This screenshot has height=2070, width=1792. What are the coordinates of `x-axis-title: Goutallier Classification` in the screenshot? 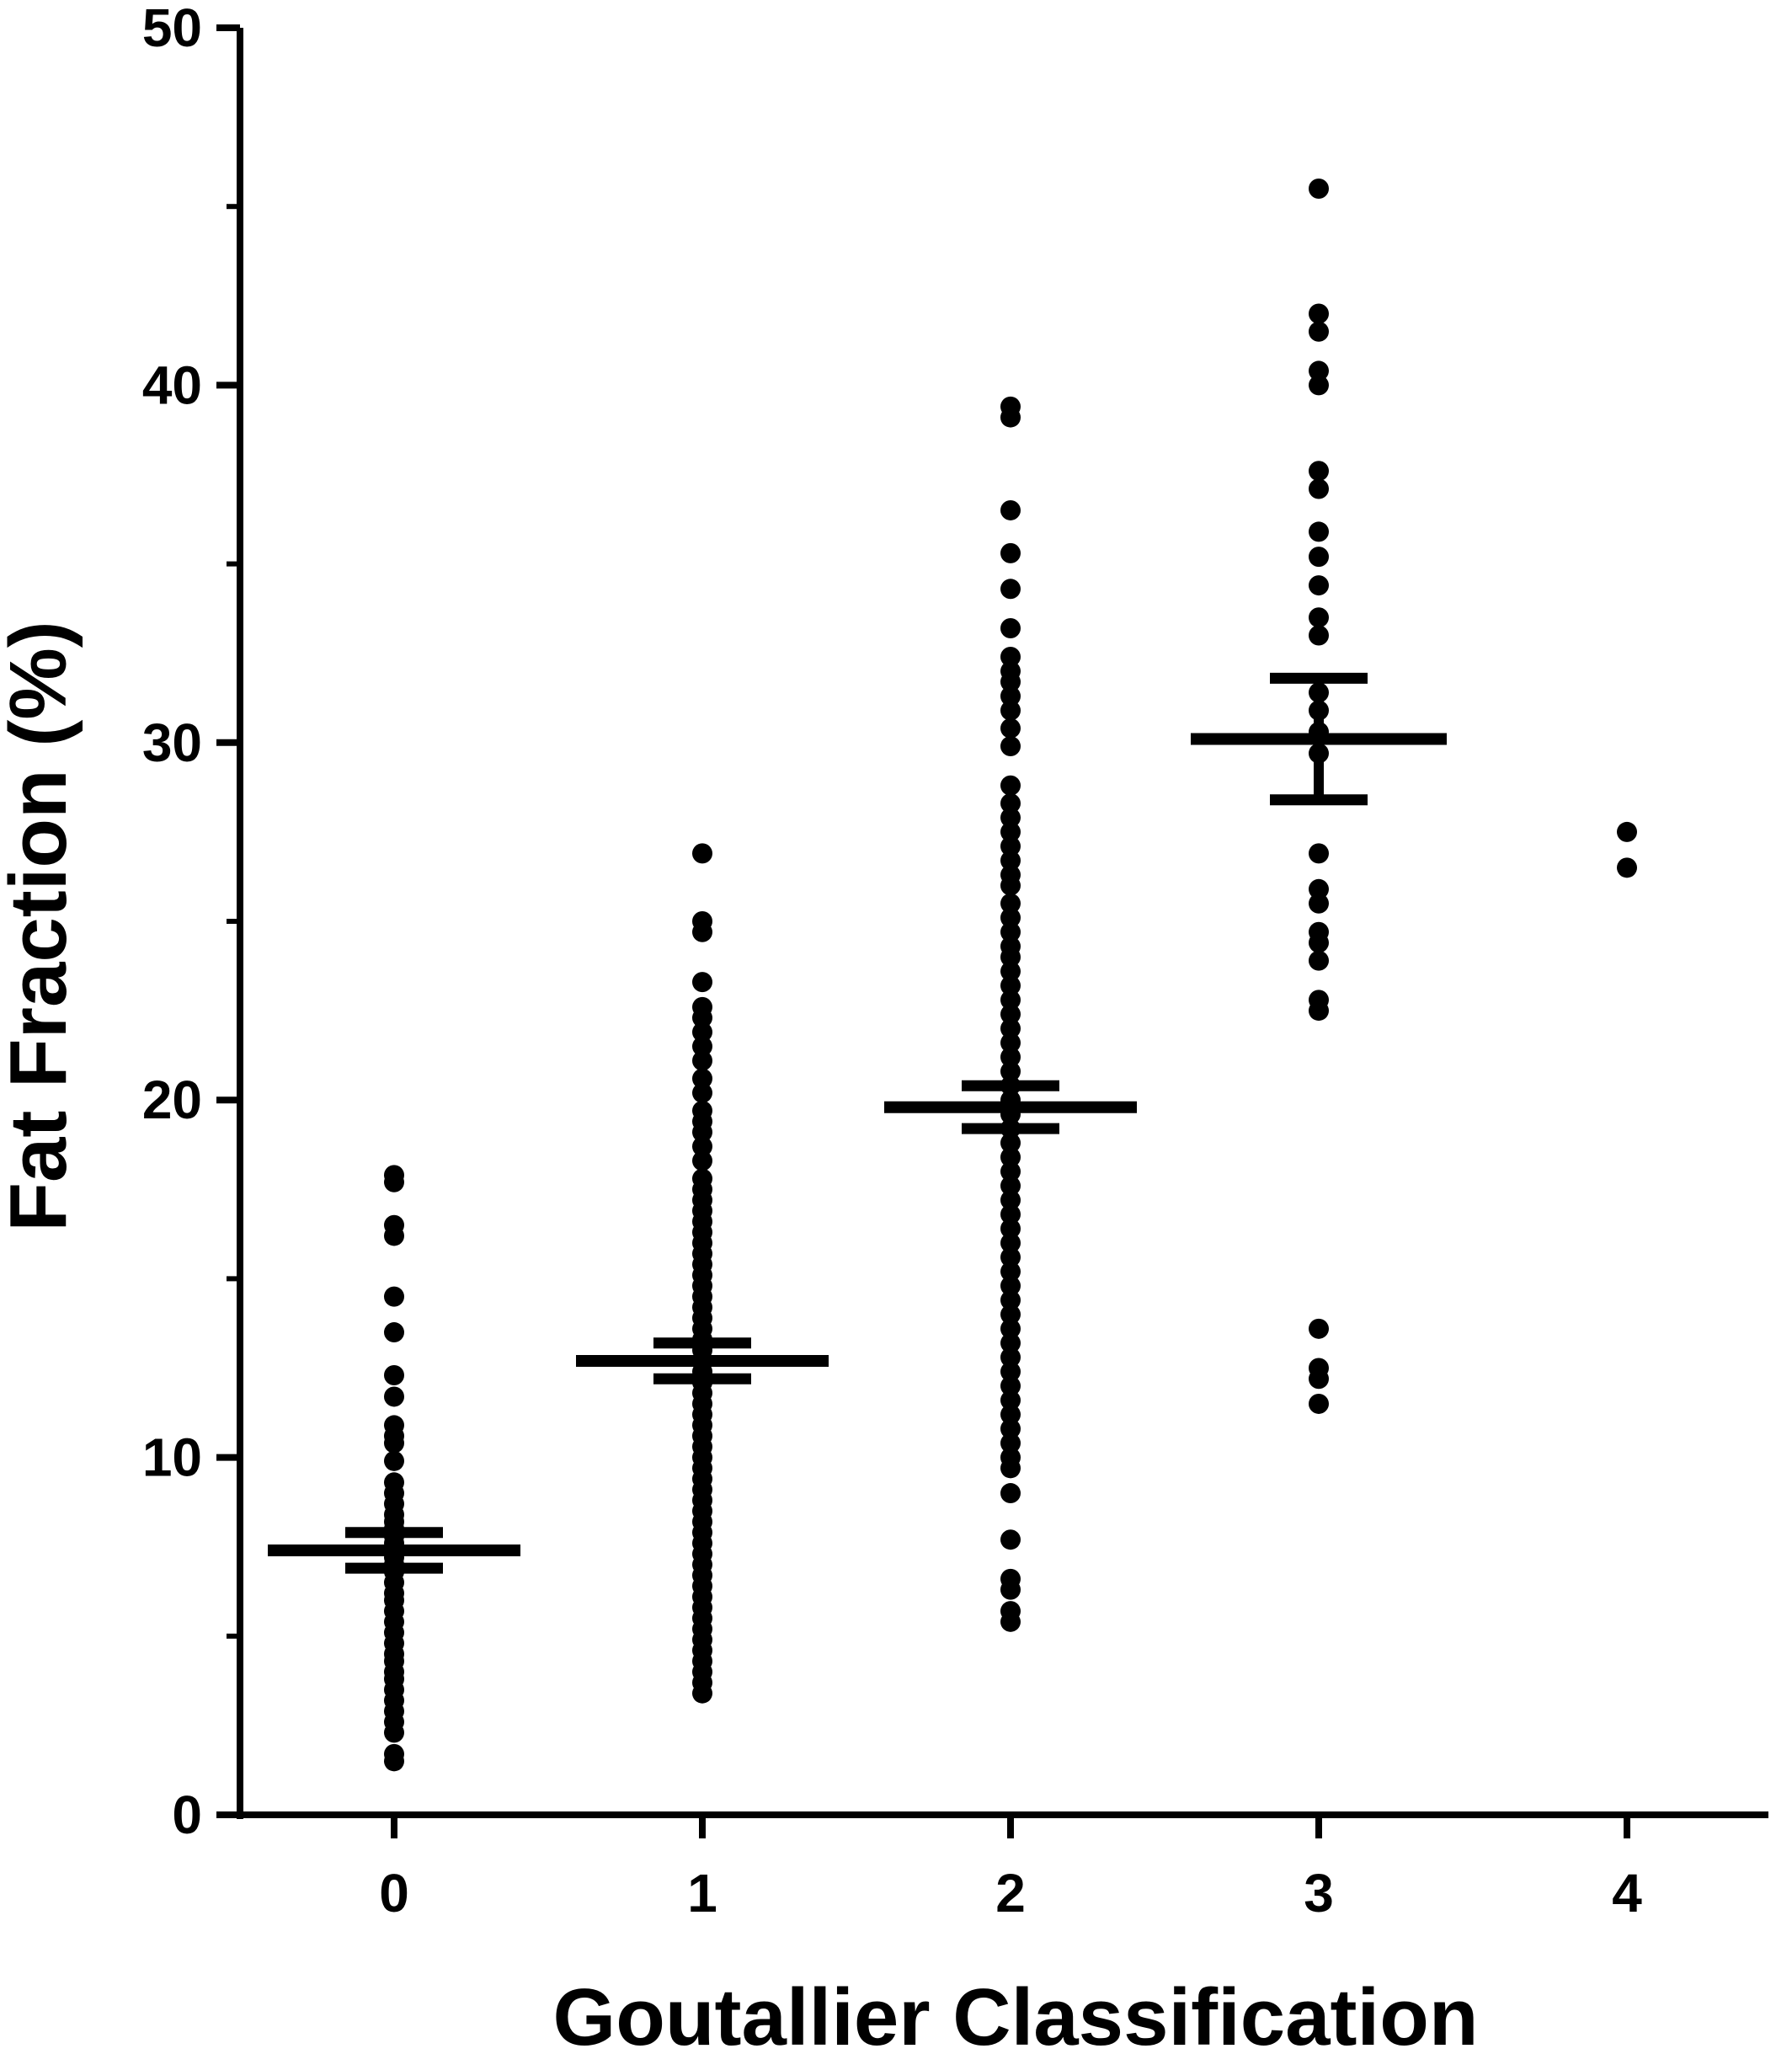 It's located at (1016, 2017).